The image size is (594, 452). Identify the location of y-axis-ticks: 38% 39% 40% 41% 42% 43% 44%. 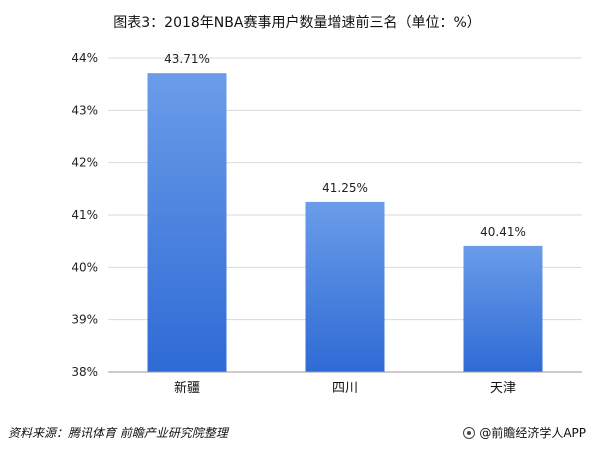
(84, 215).